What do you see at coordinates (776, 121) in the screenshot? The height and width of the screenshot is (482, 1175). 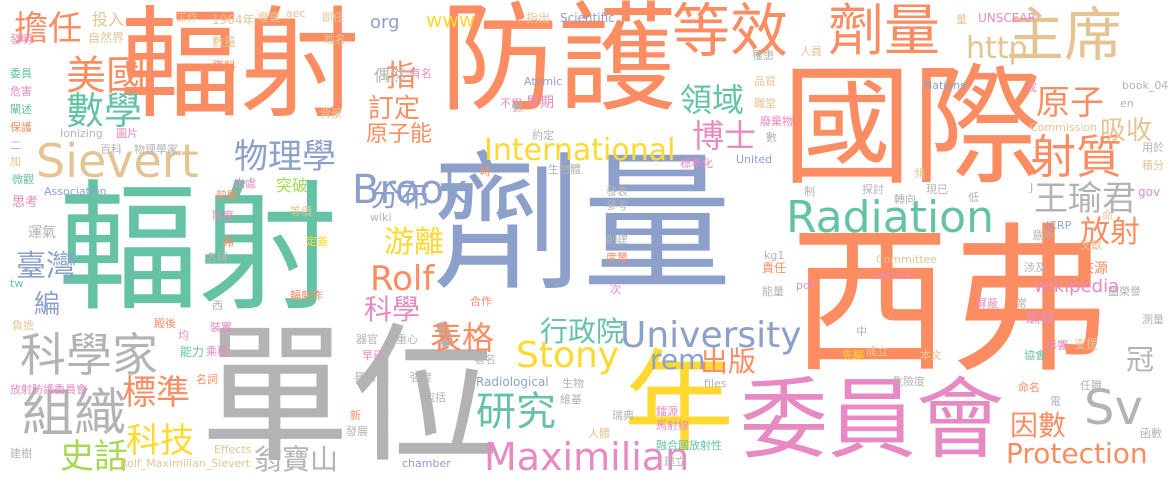 I see `word: 廢棄物` at bounding box center [776, 121].